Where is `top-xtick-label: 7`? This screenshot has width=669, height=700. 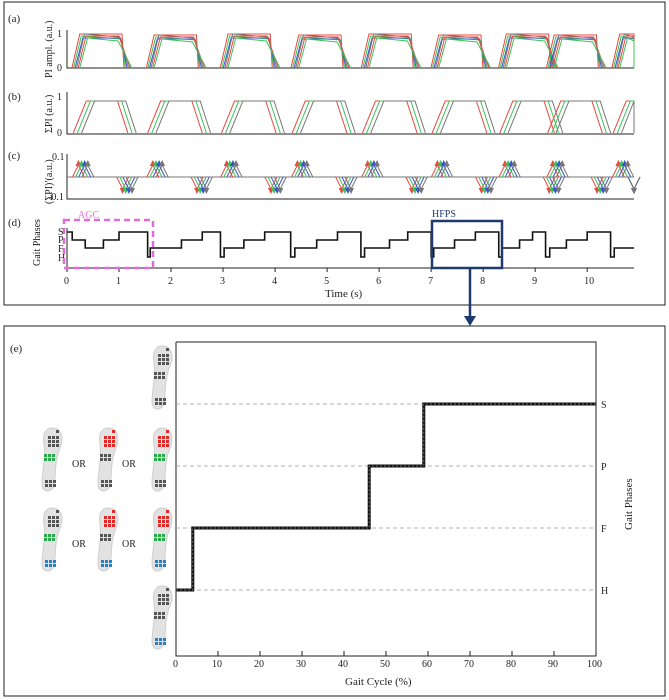
top-xtick-label: 7 is located at coordinates (430, 281).